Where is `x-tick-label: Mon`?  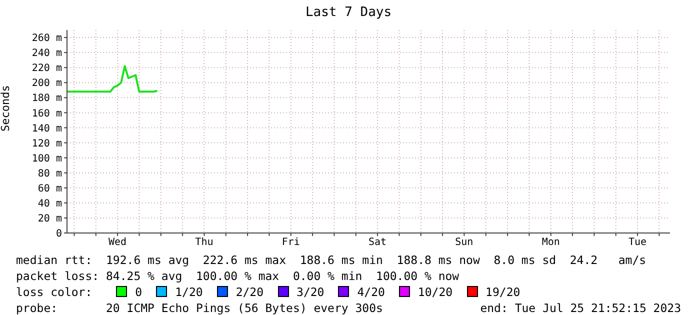
x-tick-label: Mon is located at coordinates (551, 242).